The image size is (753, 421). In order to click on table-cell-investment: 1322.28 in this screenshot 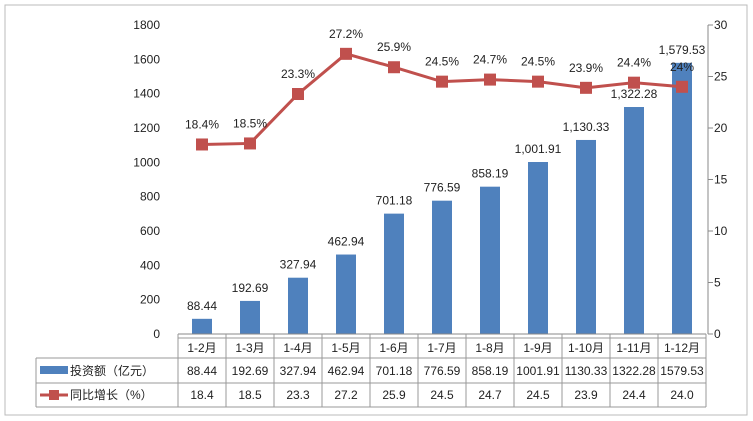, I will do `click(634, 371)`.